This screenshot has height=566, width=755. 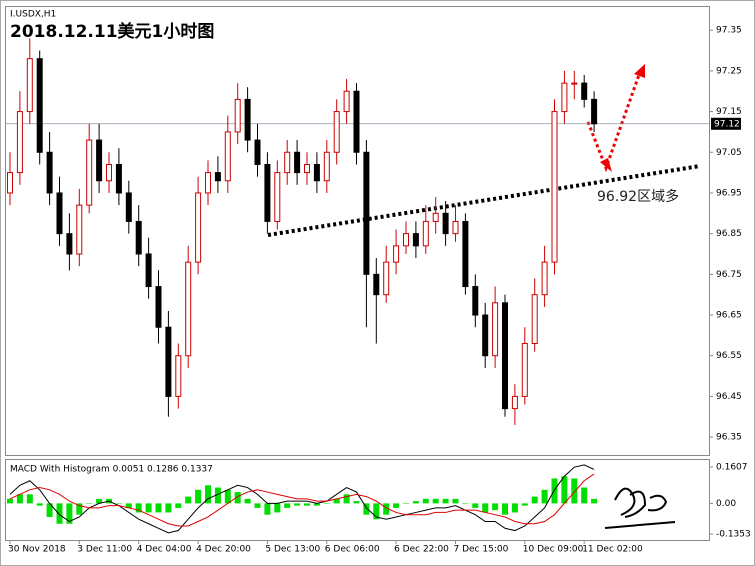 What do you see at coordinates (164, 550) in the screenshot?
I see `x-tick-label: 4 Dec 04:00` at bounding box center [164, 550].